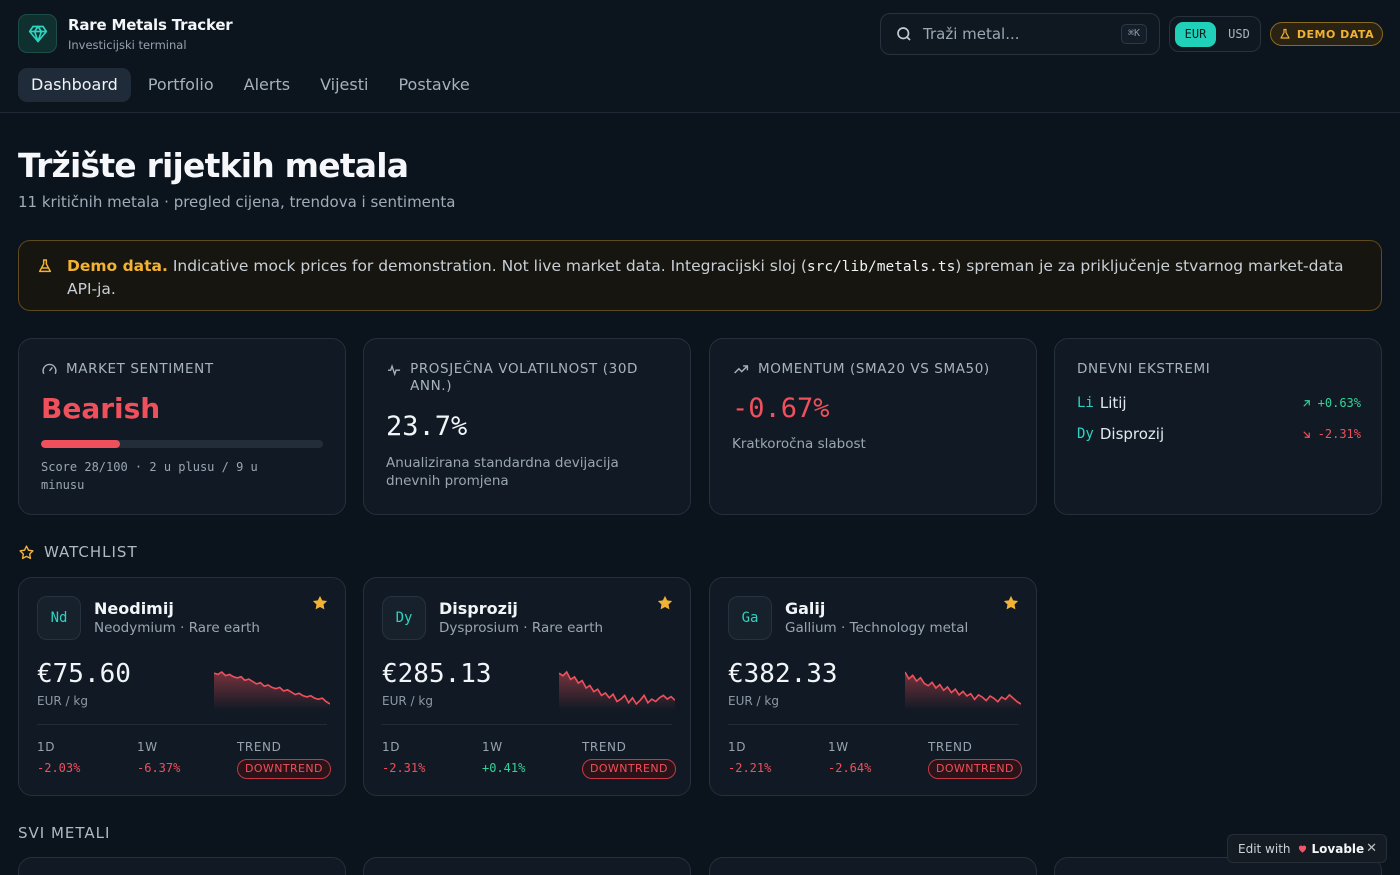 The width and height of the screenshot is (1400, 875). What do you see at coordinates (1302, 849) in the screenshot?
I see `heart-icon` at bounding box center [1302, 849].